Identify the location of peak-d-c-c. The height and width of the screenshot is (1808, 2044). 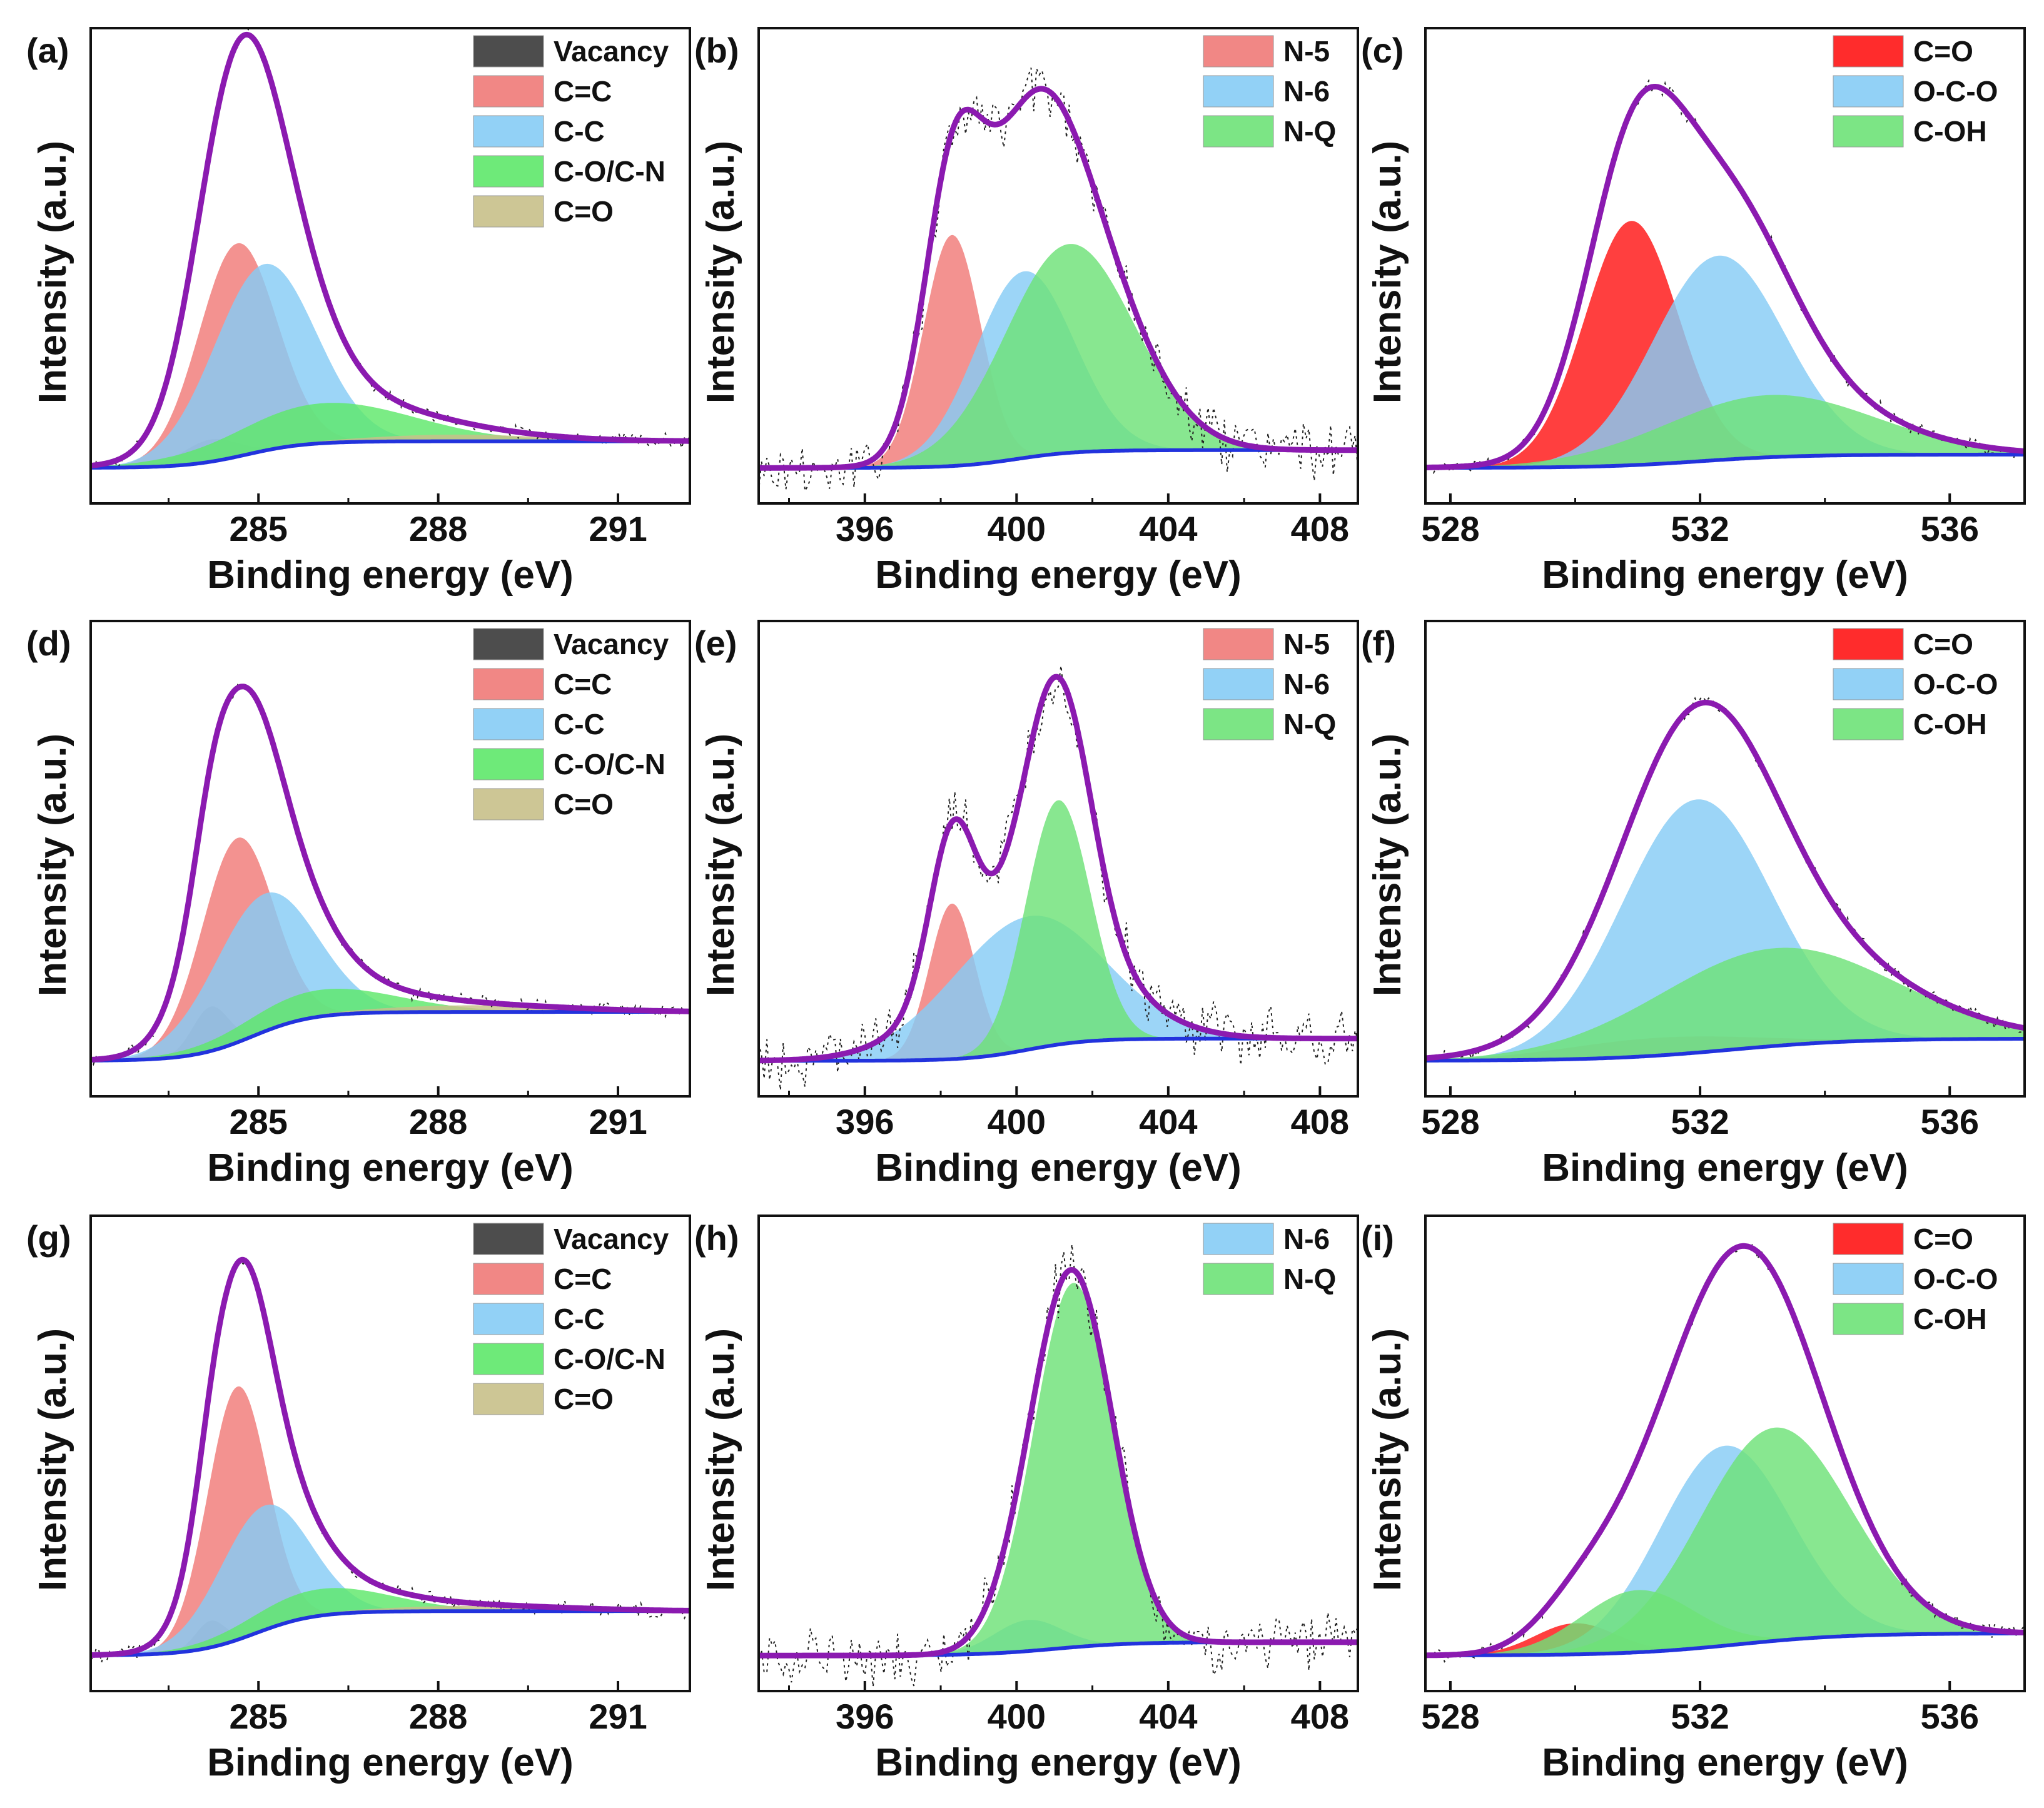
(390, 976).